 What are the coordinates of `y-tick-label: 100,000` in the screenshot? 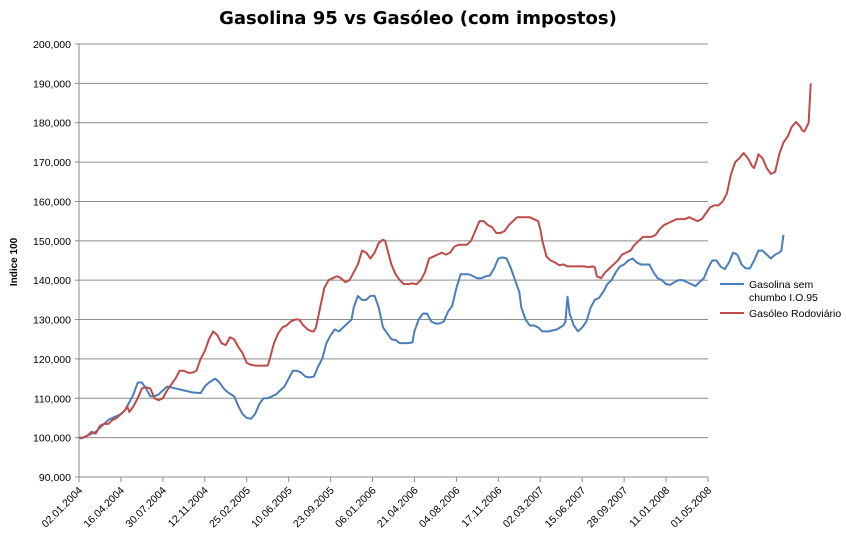 It's located at (52, 439).